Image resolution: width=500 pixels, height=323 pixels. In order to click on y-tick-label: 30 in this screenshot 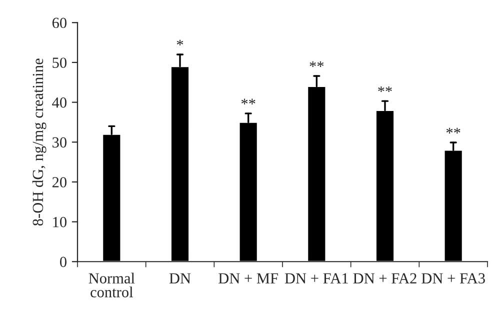, I will do `click(59, 142)`.